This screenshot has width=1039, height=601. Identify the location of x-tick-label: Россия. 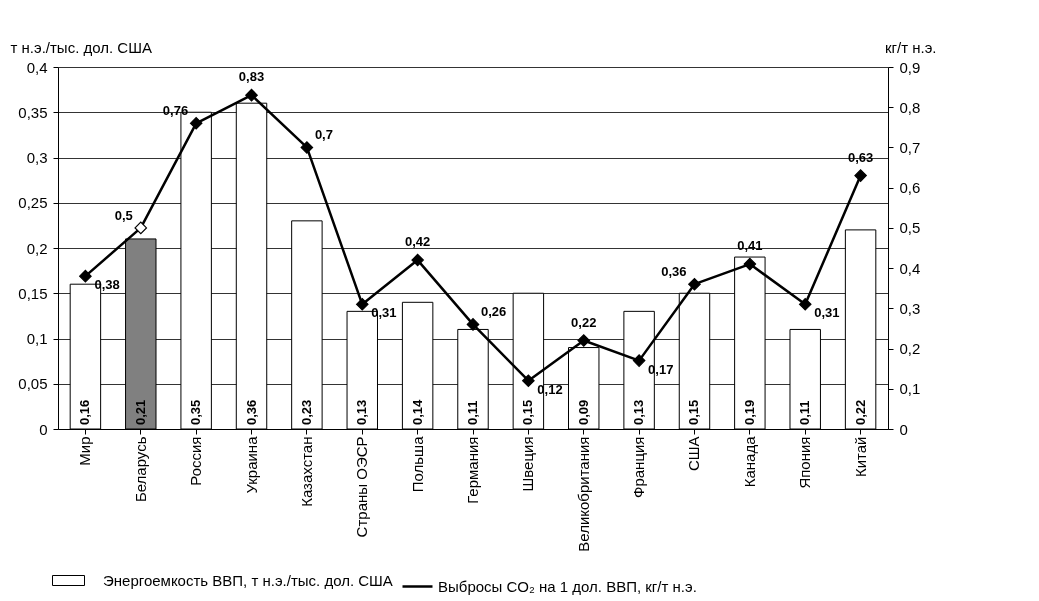
(196, 461).